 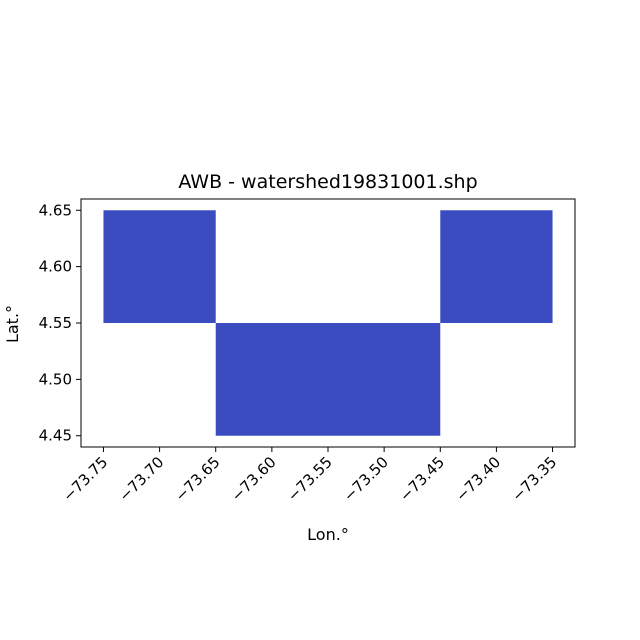 What do you see at coordinates (12, 324) in the screenshot?
I see `y-axis-label: Lat.°` at bounding box center [12, 324].